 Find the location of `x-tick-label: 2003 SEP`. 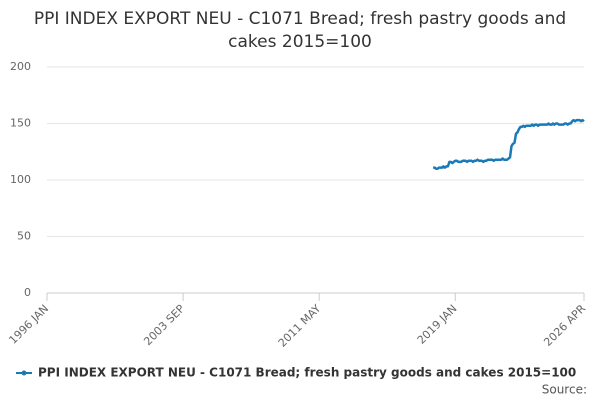

x-tick-label: 2003 SEP is located at coordinates (164, 325).